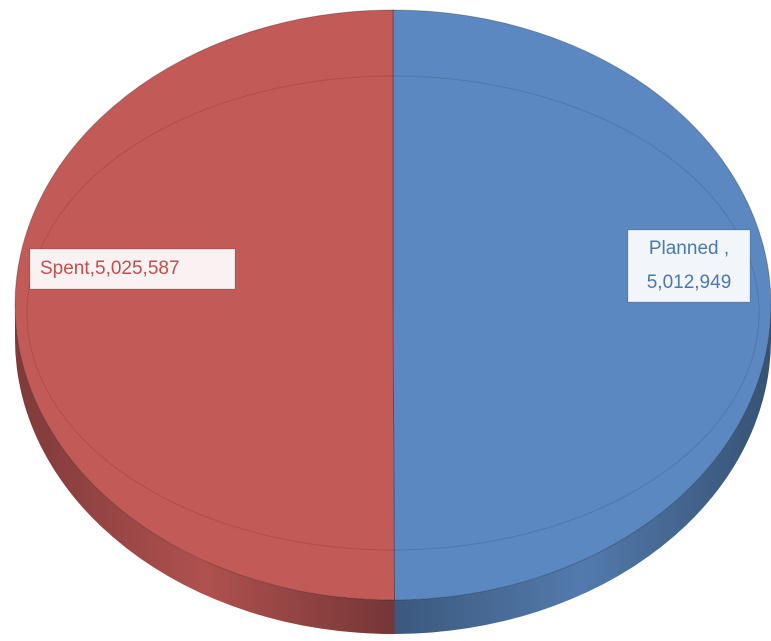 The height and width of the screenshot is (641, 771). Describe the element at coordinates (689, 248) in the screenshot. I see `data-label: Planned ,` at that location.